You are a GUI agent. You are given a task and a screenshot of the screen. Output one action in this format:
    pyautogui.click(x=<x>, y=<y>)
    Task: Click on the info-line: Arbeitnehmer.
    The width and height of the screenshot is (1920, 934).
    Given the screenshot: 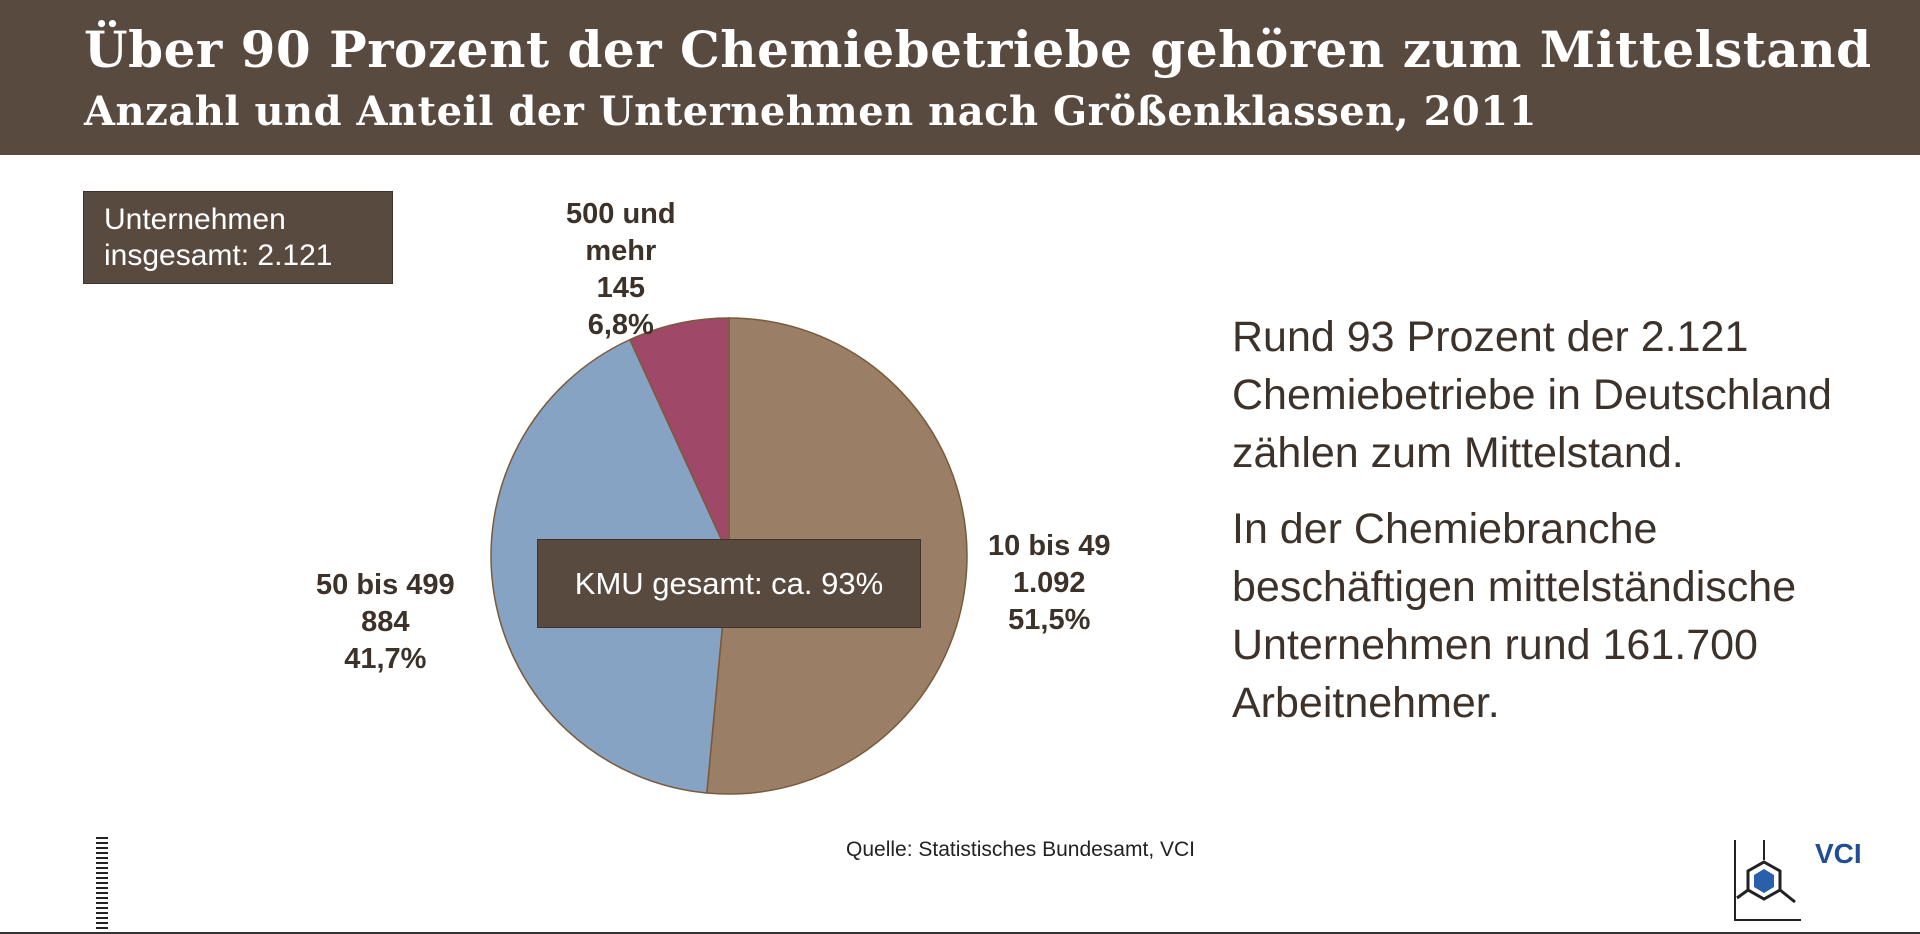 What is the action you would take?
    pyautogui.click(x=1366, y=703)
    